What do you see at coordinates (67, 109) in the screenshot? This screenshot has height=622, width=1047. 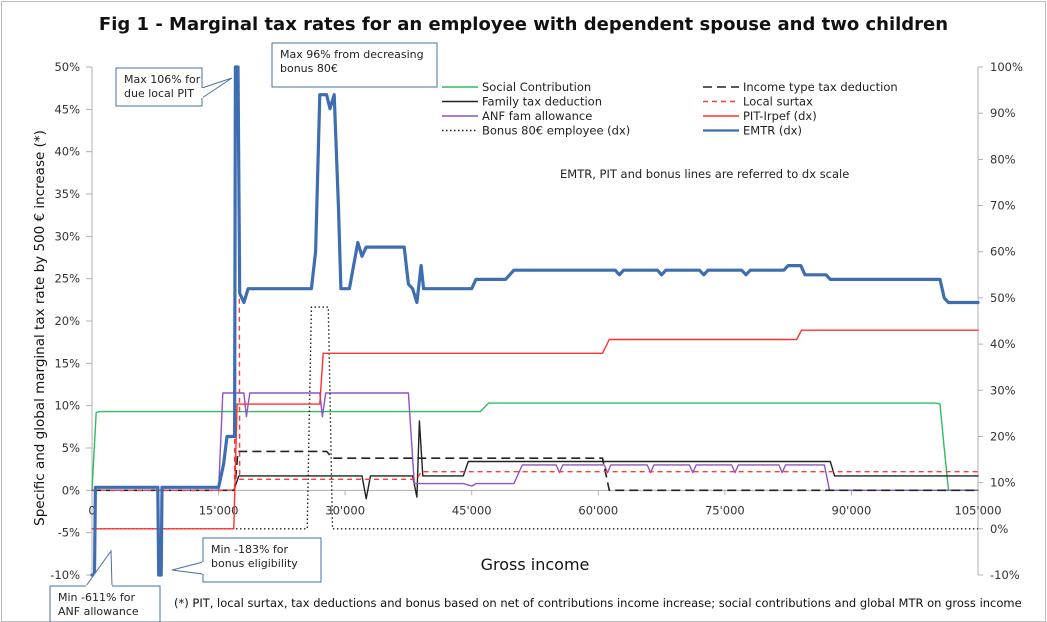 I see `y-tick-label: 45%` at bounding box center [67, 109].